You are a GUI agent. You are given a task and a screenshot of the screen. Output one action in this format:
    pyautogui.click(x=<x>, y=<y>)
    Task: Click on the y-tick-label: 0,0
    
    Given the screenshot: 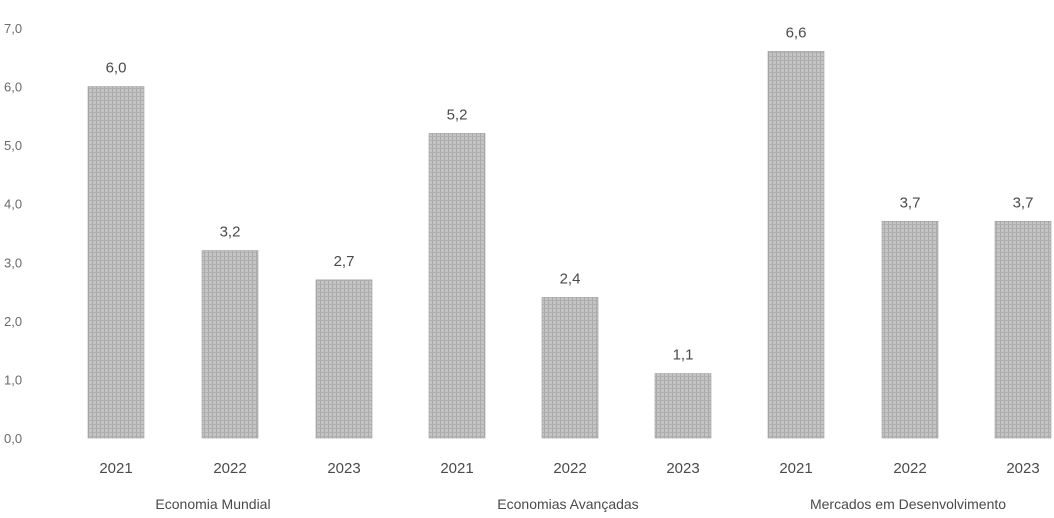 What is the action you would take?
    pyautogui.click(x=13, y=438)
    